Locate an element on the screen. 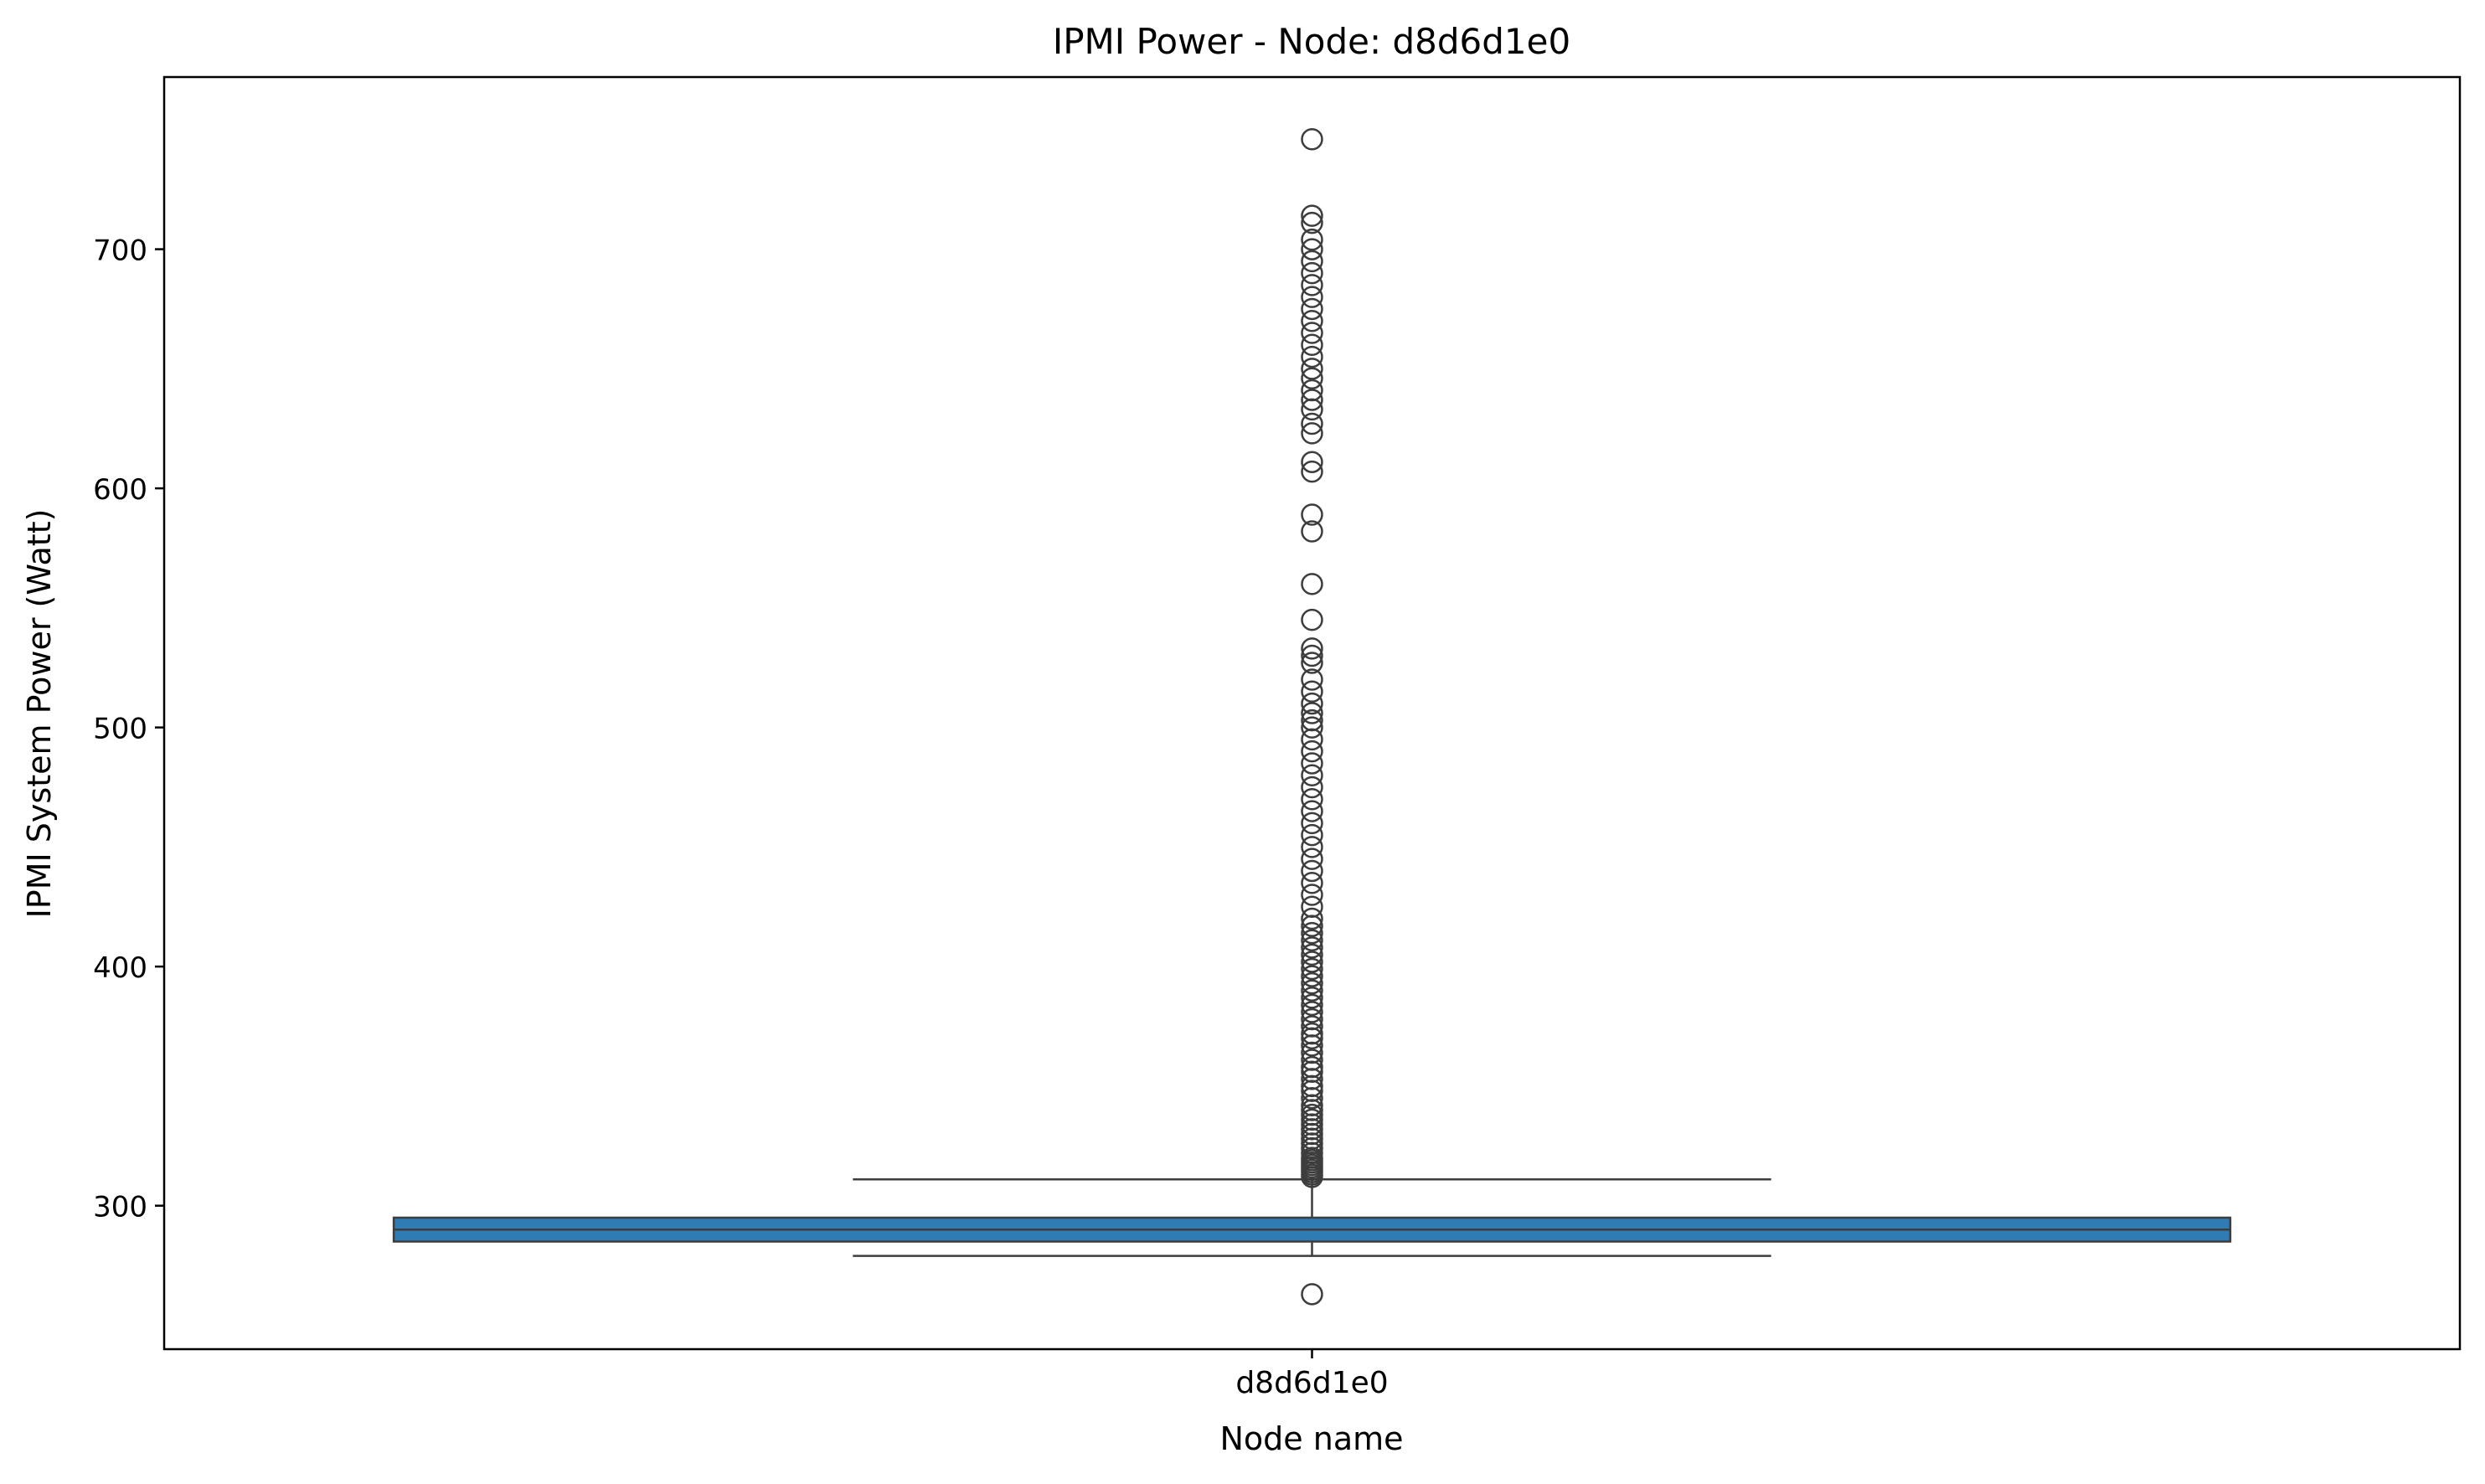 This screenshot has height=1484, width=2485. y-tick-label: 600 is located at coordinates (120, 490).